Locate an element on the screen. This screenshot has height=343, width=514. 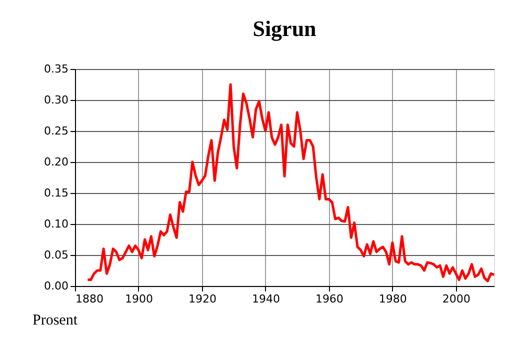
x-tick-label: 1940 is located at coordinates (266, 299).